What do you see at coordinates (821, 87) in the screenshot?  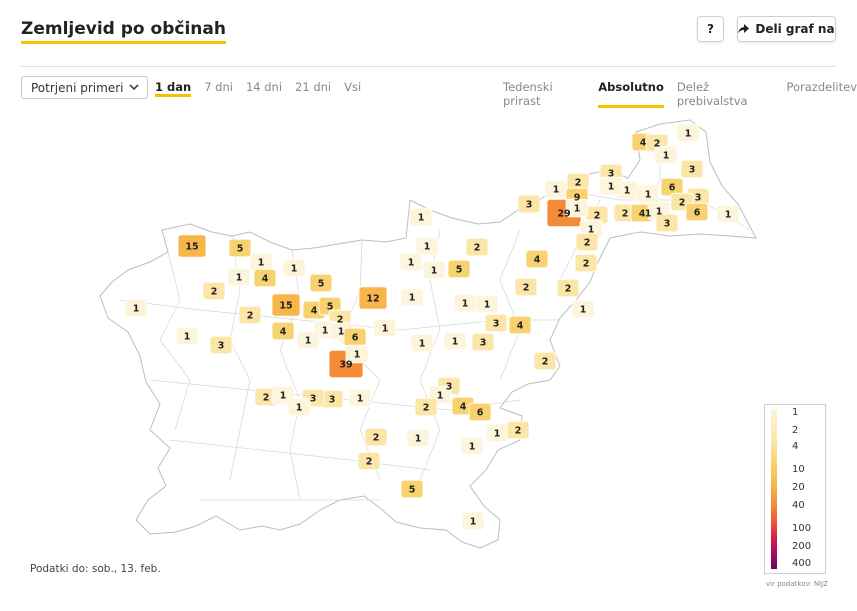 I see `tab-porazdelitev: Porazdelitev` at bounding box center [821, 87].